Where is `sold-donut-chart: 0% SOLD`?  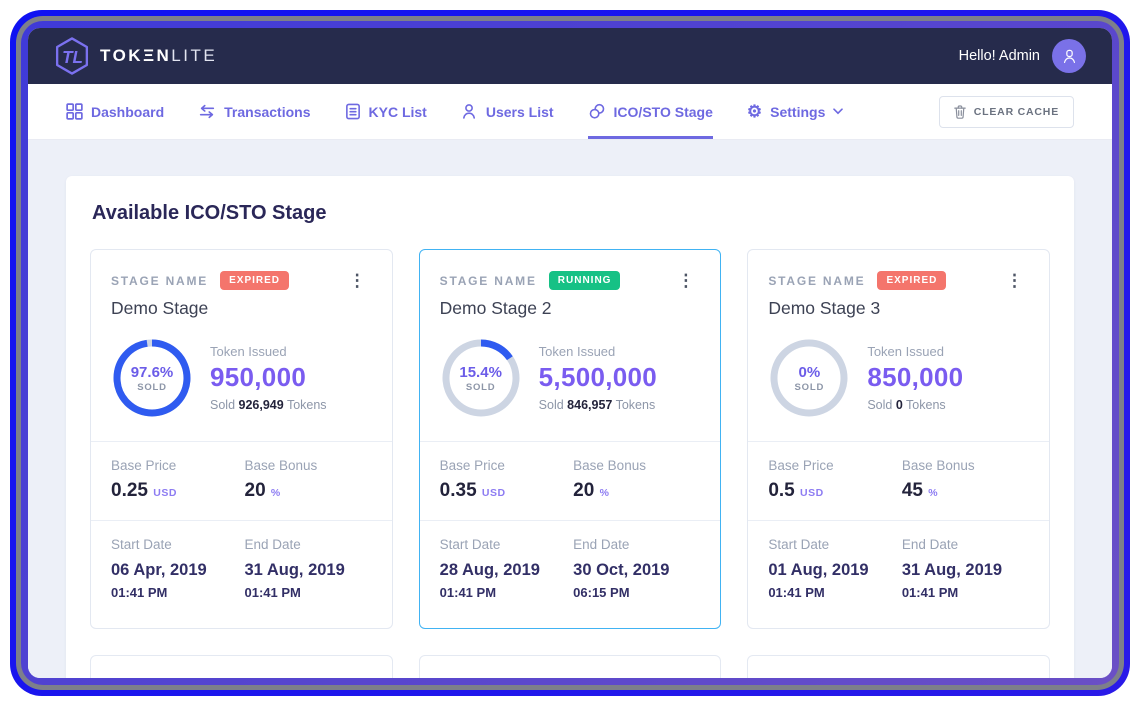
sold-donut-chart: 0% SOLD is located at coordinates (809, 378).